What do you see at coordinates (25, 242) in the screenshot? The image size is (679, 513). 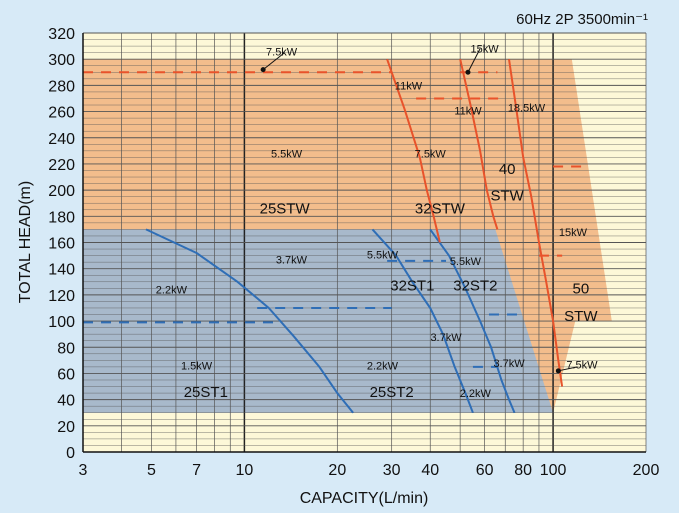 I see `y-axis-label: TOTAL HEAD(m)` at bounding box center [25, 242].